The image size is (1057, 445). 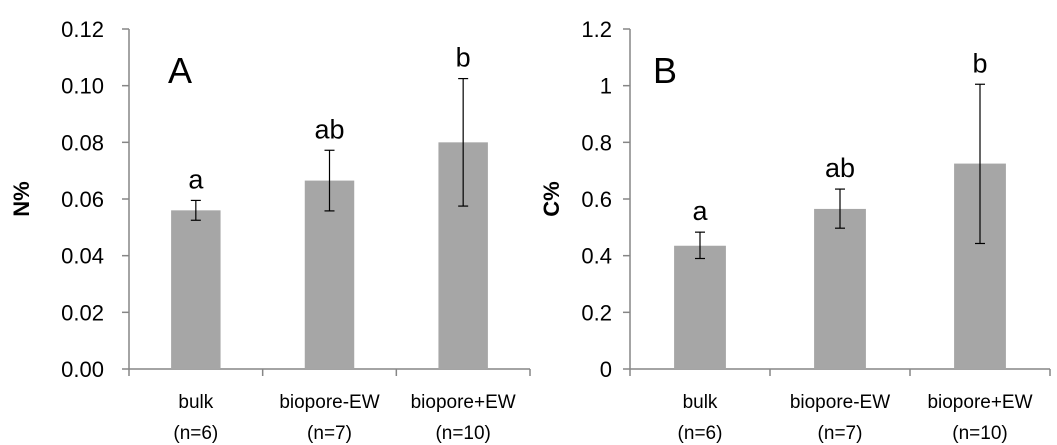 I want to click on significance-label-a: b, so click(x=463, y=58).